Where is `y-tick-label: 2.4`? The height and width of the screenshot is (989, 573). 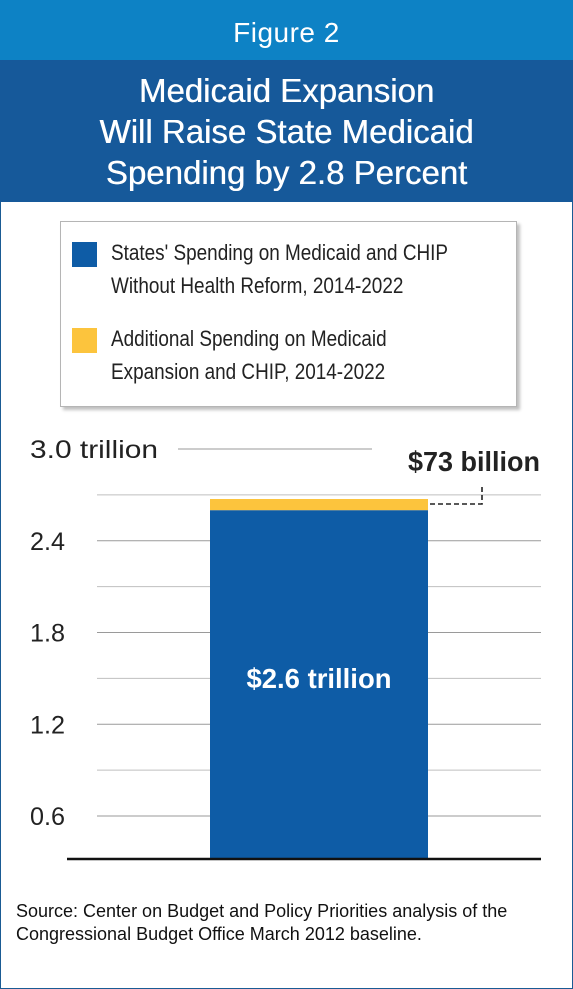 y-tick-label: 2.4 is located at coordinates (47, 542).